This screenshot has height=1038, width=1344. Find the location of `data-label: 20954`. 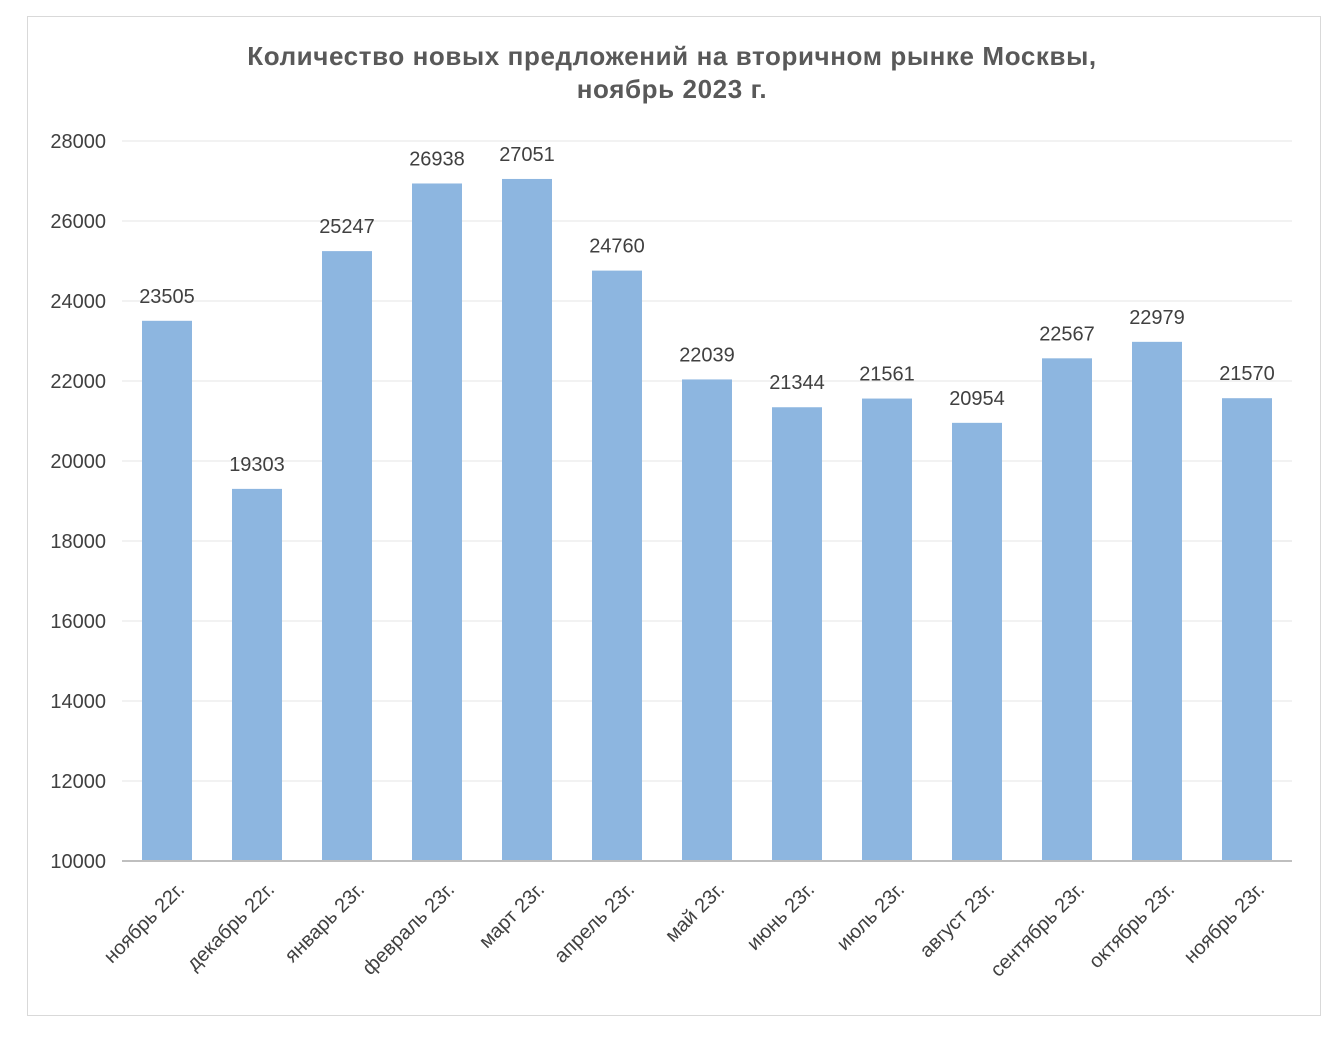

data-label: 20954 is located at coordinates (977, 399).